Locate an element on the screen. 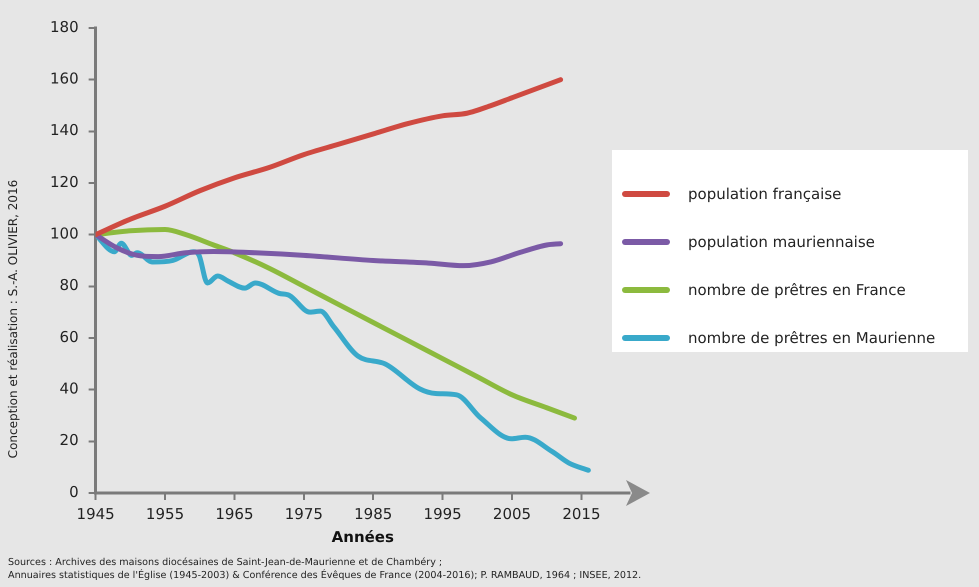 The width and height of the screenshot is (979, 587). legend-label: nombre de prêtres en France is located at coordinates (797, 290).